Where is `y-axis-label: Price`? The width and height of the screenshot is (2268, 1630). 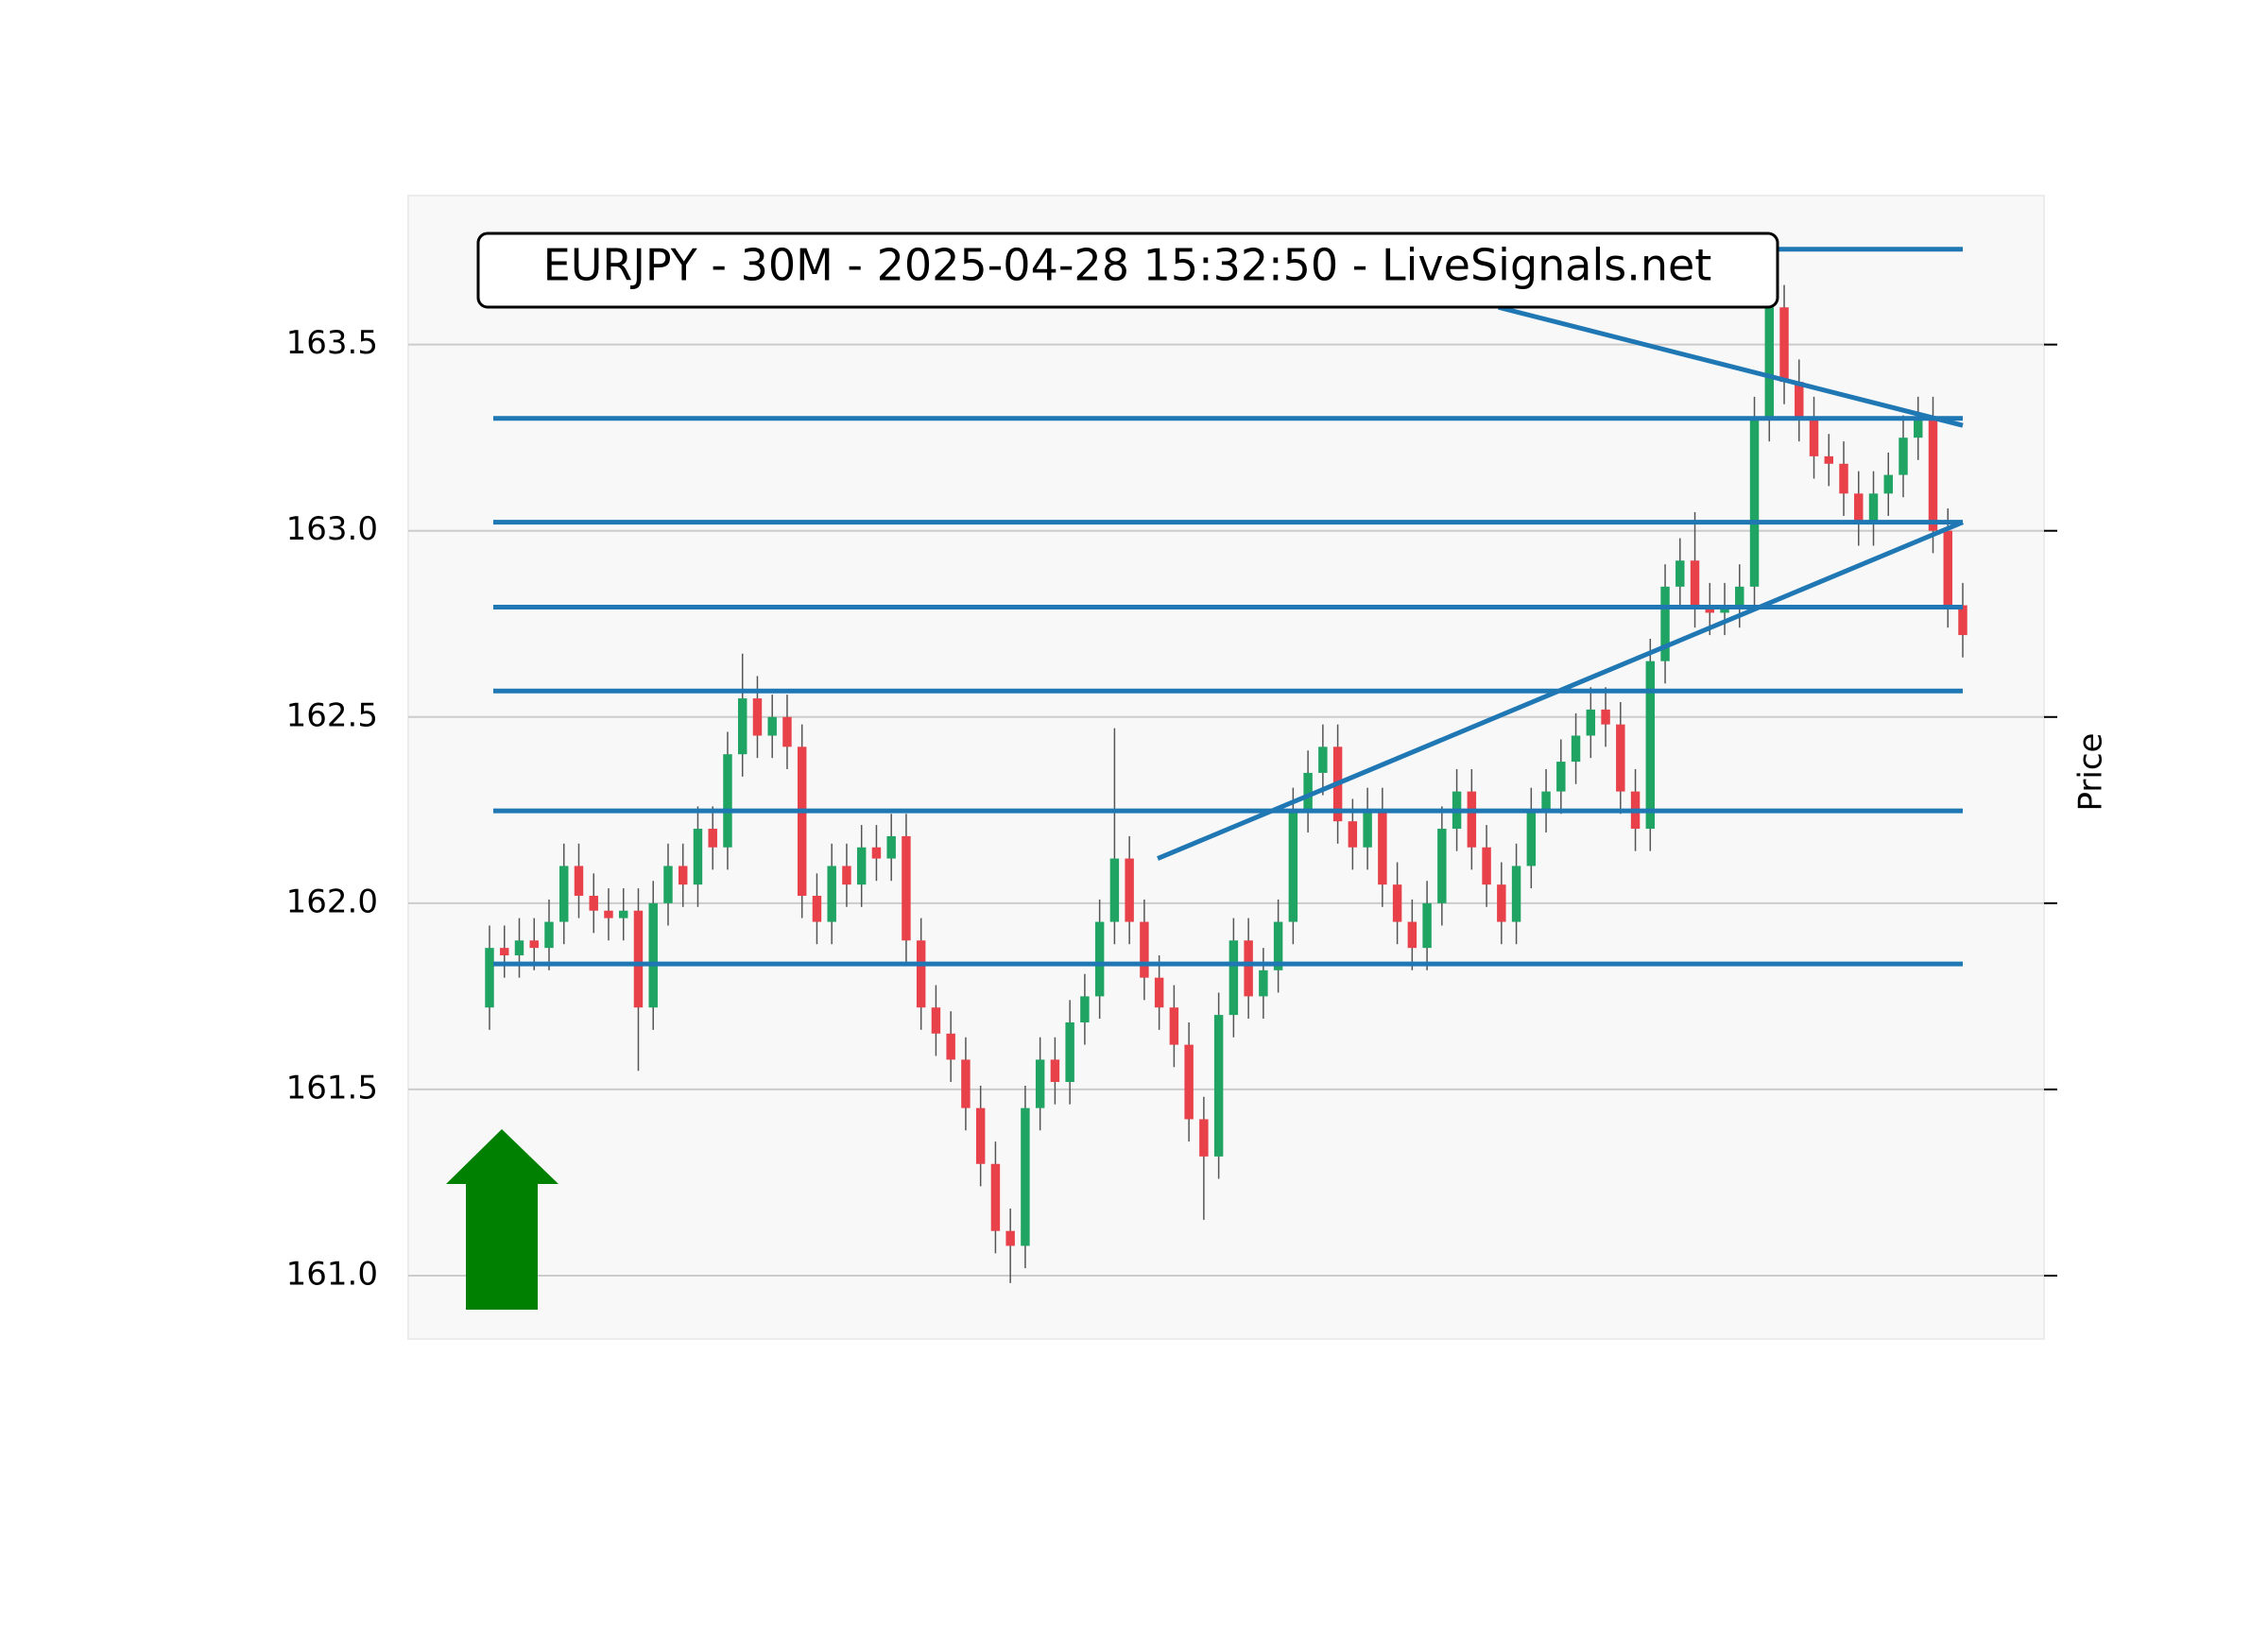 y-axis-label: Price is located at coordinates (2091, 772).